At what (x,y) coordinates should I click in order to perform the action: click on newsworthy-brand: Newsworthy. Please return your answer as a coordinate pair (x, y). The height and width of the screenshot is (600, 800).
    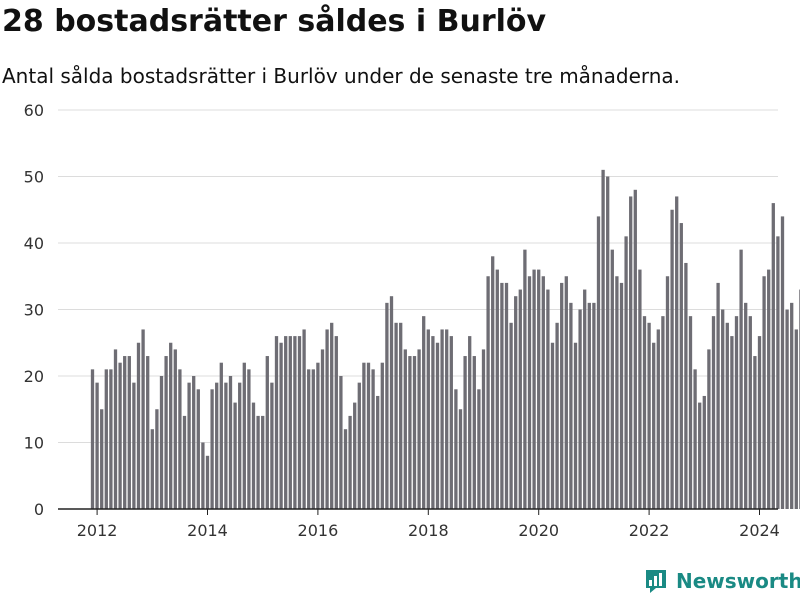
    Looking at the image, I should click on (722, 581).